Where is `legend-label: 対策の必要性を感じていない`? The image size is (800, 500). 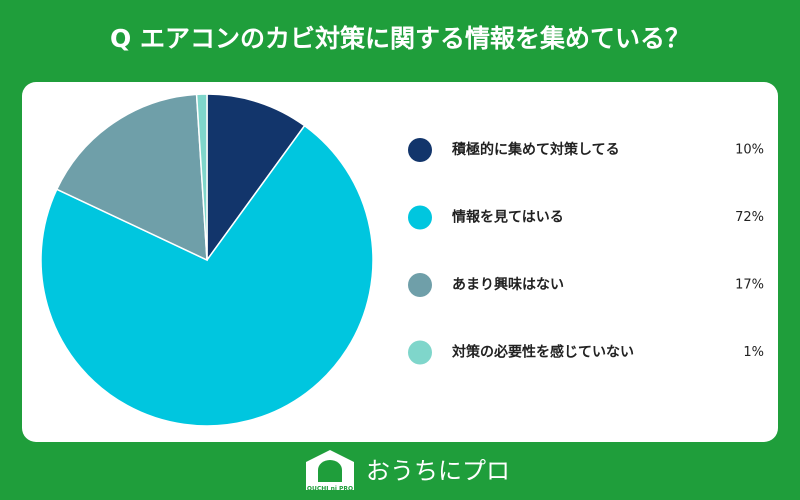
legend-label: 対策の必要性を感じていない is located at coordinates (542, 352).